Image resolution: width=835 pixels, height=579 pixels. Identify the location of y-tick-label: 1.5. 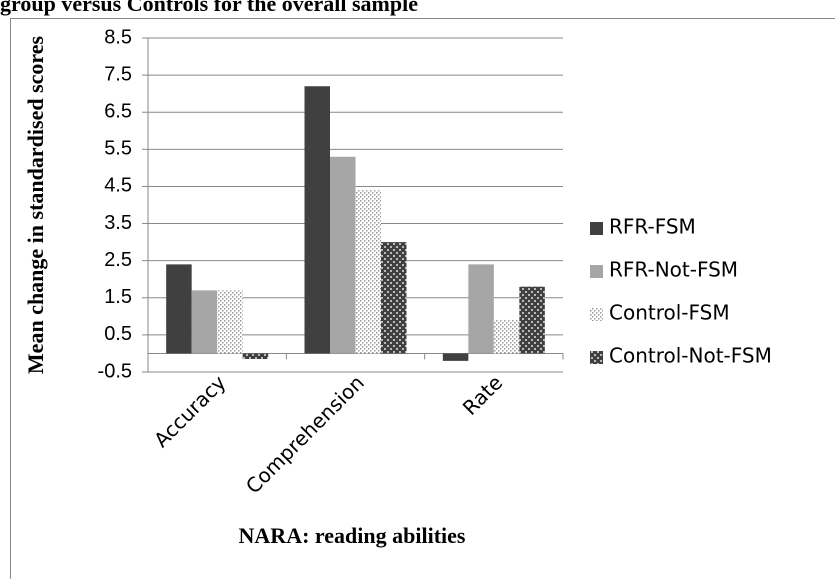
(118, 297).